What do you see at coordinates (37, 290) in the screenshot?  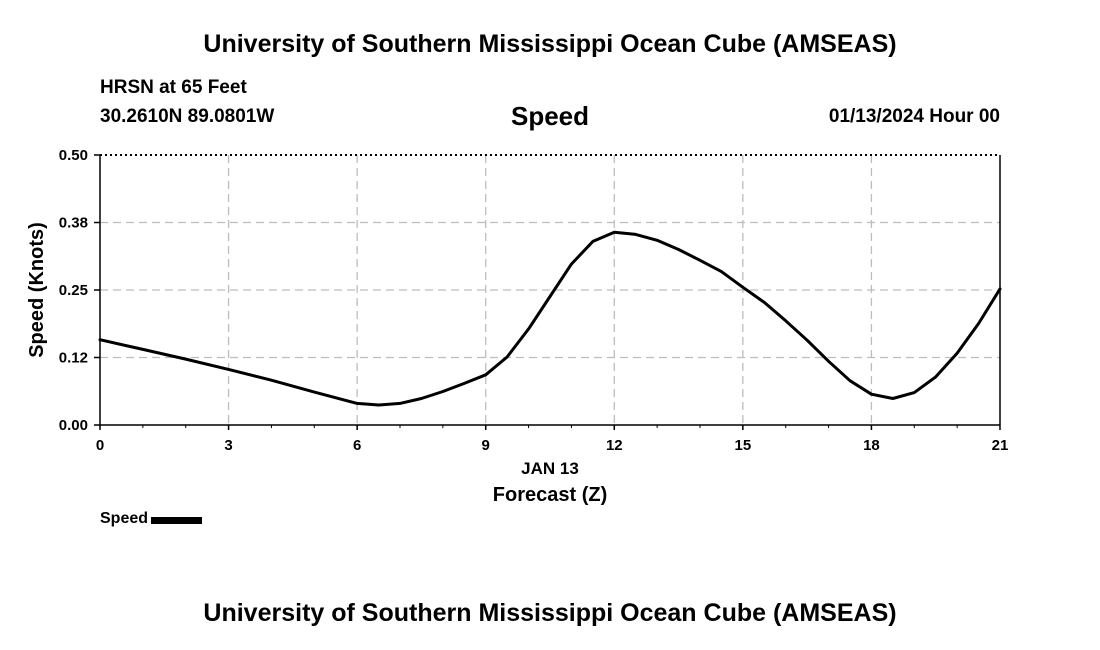 I see `y-axis-label: Speed (Knots)` at bounding box center [37, 290].